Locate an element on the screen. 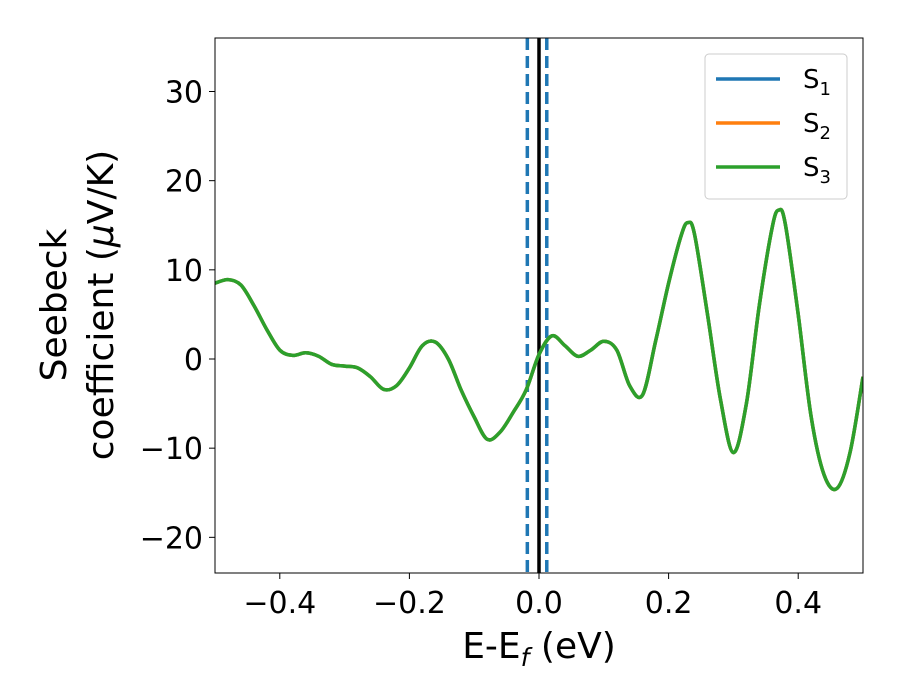 The height and width of the screenshot is (700, 900). y-axis-label-line1: Seebeck is located at coordinates (54, 304).